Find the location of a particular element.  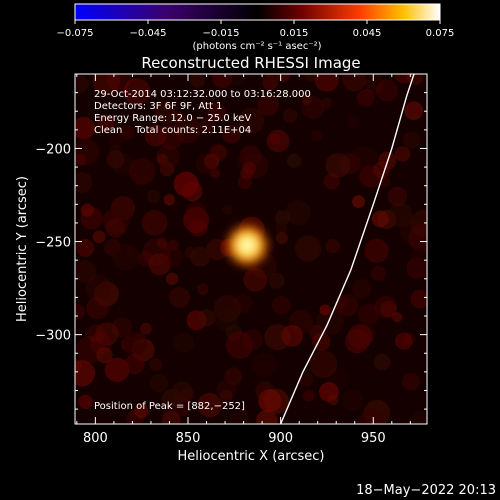

chart-title: Reconstructed RHESSI Image is located at coordinates (250, 63).